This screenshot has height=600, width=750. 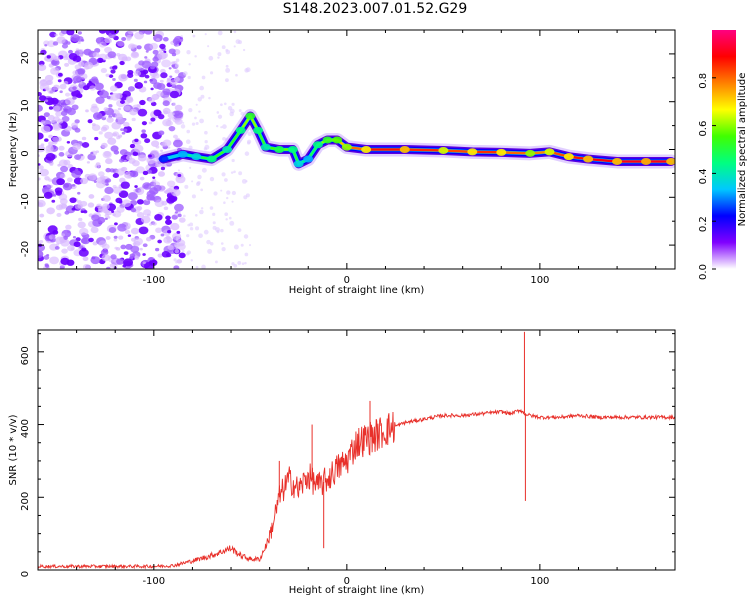 What do you see at coordinates (703, 81) in the screenshot?
I see `colorbar-tick-label: 0.8` at bounding box center [703, 81].